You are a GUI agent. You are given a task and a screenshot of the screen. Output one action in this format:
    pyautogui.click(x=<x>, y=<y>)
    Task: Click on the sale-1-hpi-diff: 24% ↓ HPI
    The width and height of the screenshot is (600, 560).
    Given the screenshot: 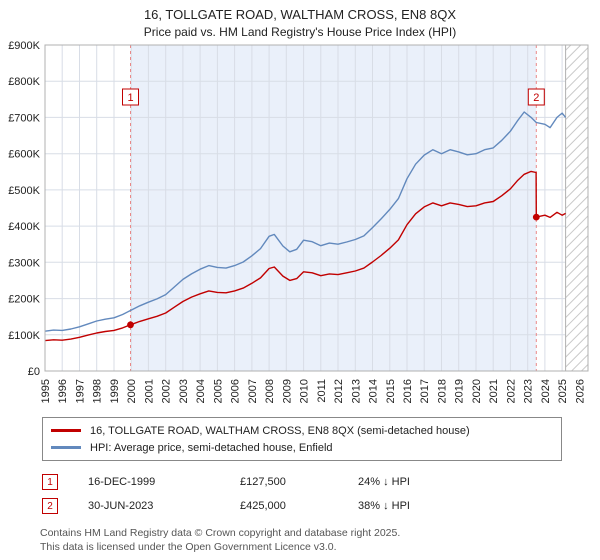 What is the action you would take?
    pyautogui.click(x=384, y=482)
    